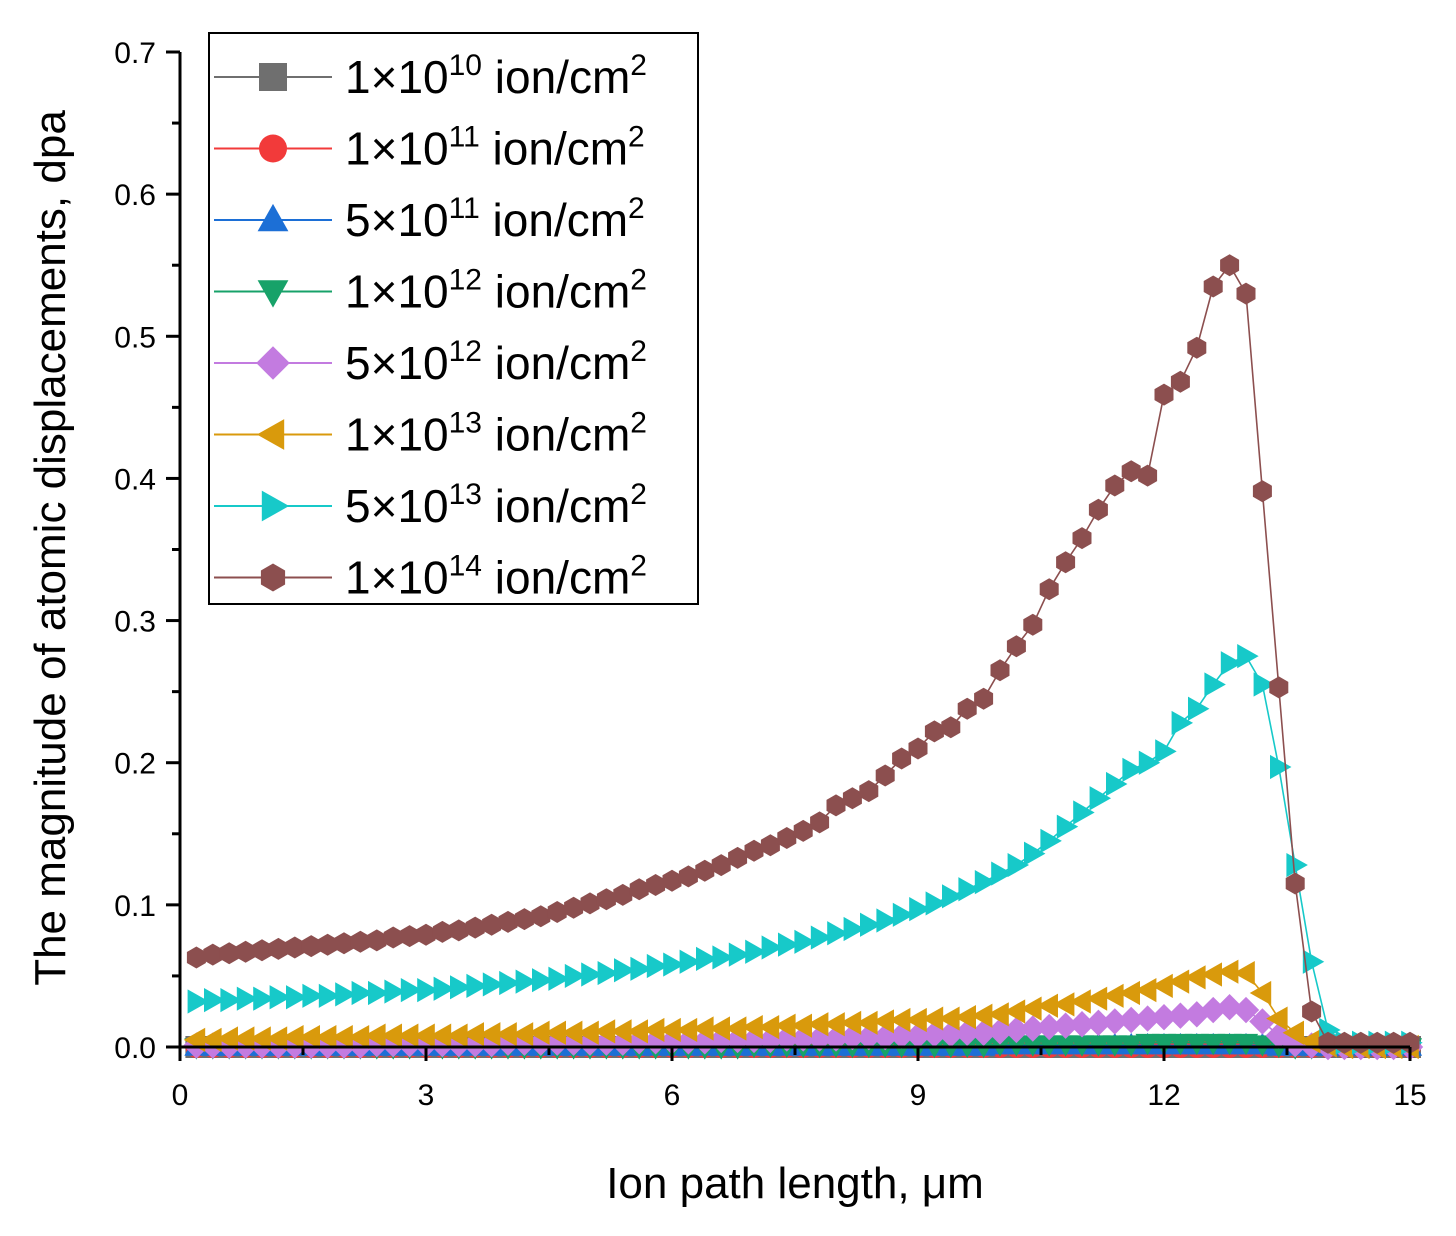 This screenshot has width=1456, height=1236. I want to click on y-tick-label: 0.2, so click(135, 764).